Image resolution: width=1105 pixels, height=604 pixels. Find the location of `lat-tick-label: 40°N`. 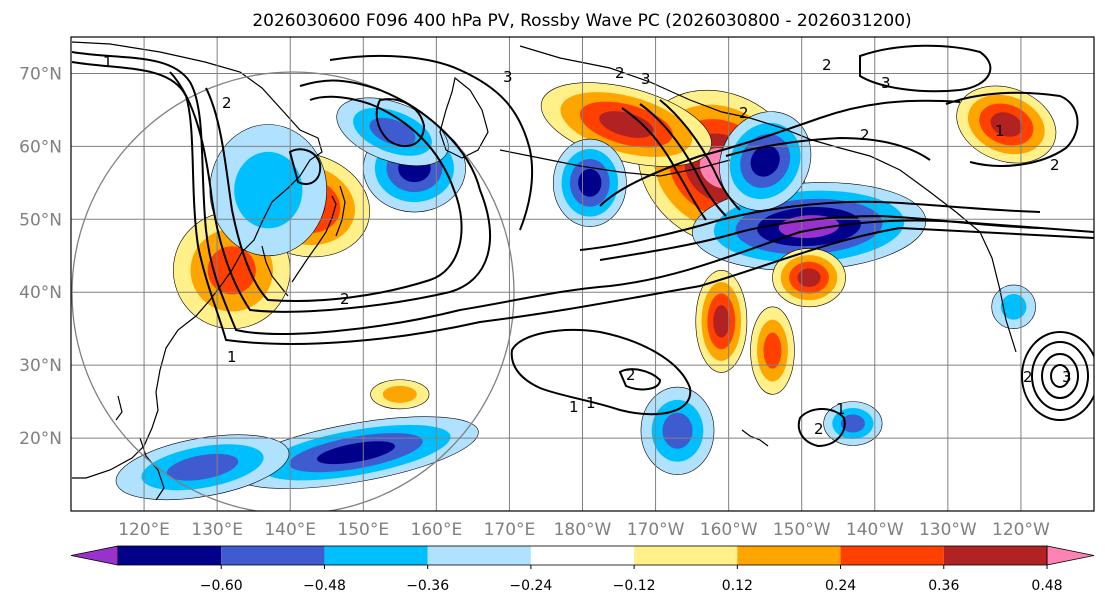

lat-tick-label: 40°N is located at coordinates (40, 293).